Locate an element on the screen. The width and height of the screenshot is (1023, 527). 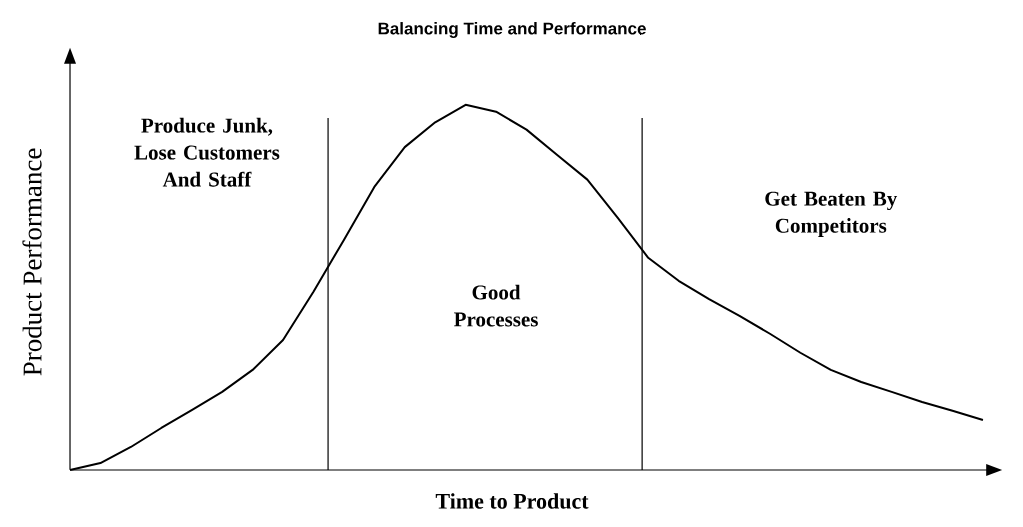
annotation: Produce Junk, Lose Customers And Staff is located at coordinates (207, 152).